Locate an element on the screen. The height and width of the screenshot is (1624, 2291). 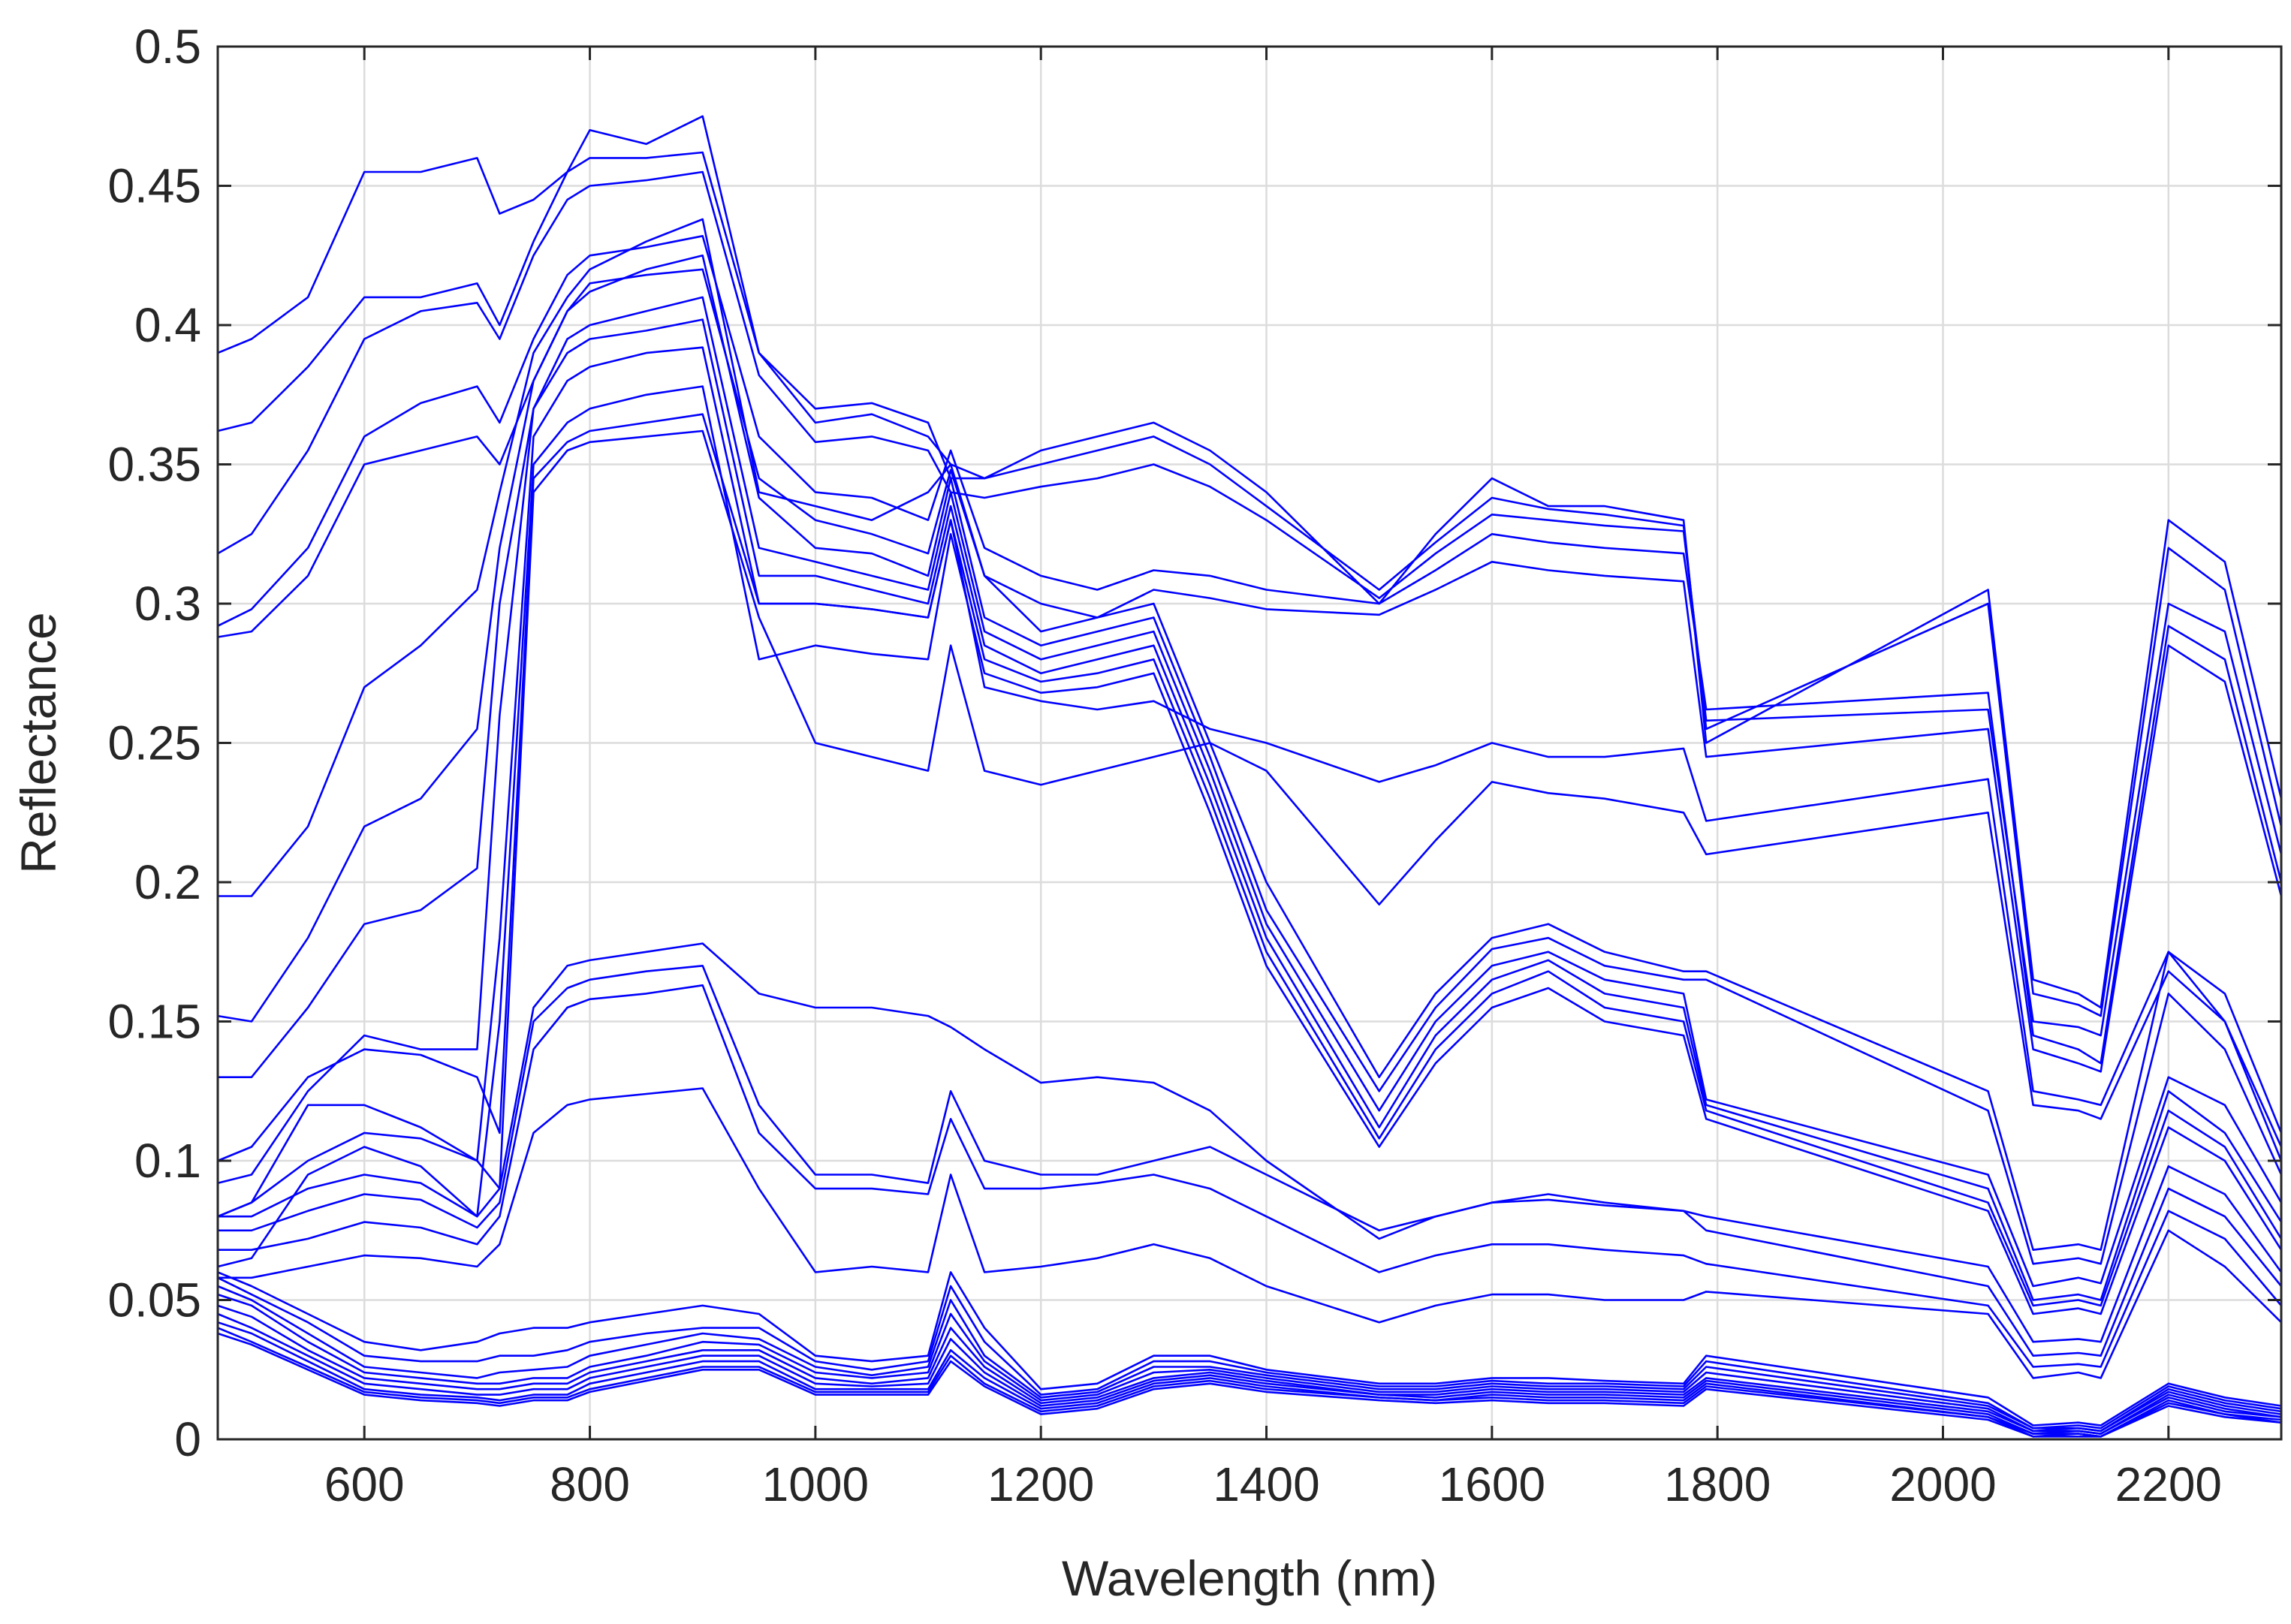
x-tick-label: 1800 is located at coordinates (1717, 1484).